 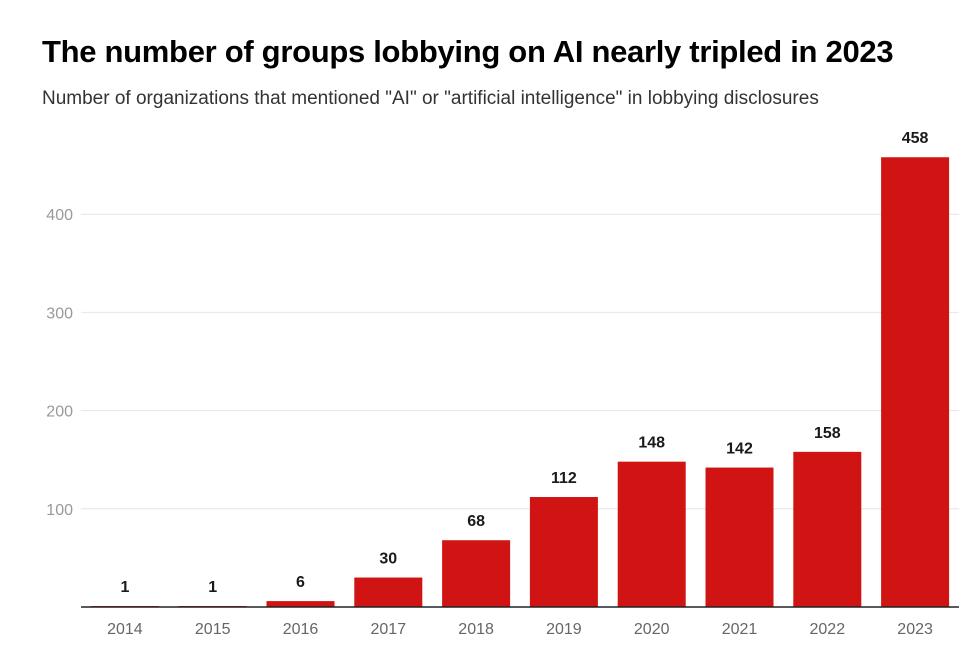 I want to click on x-tick-label: 2016, so click(x=301, y=629).